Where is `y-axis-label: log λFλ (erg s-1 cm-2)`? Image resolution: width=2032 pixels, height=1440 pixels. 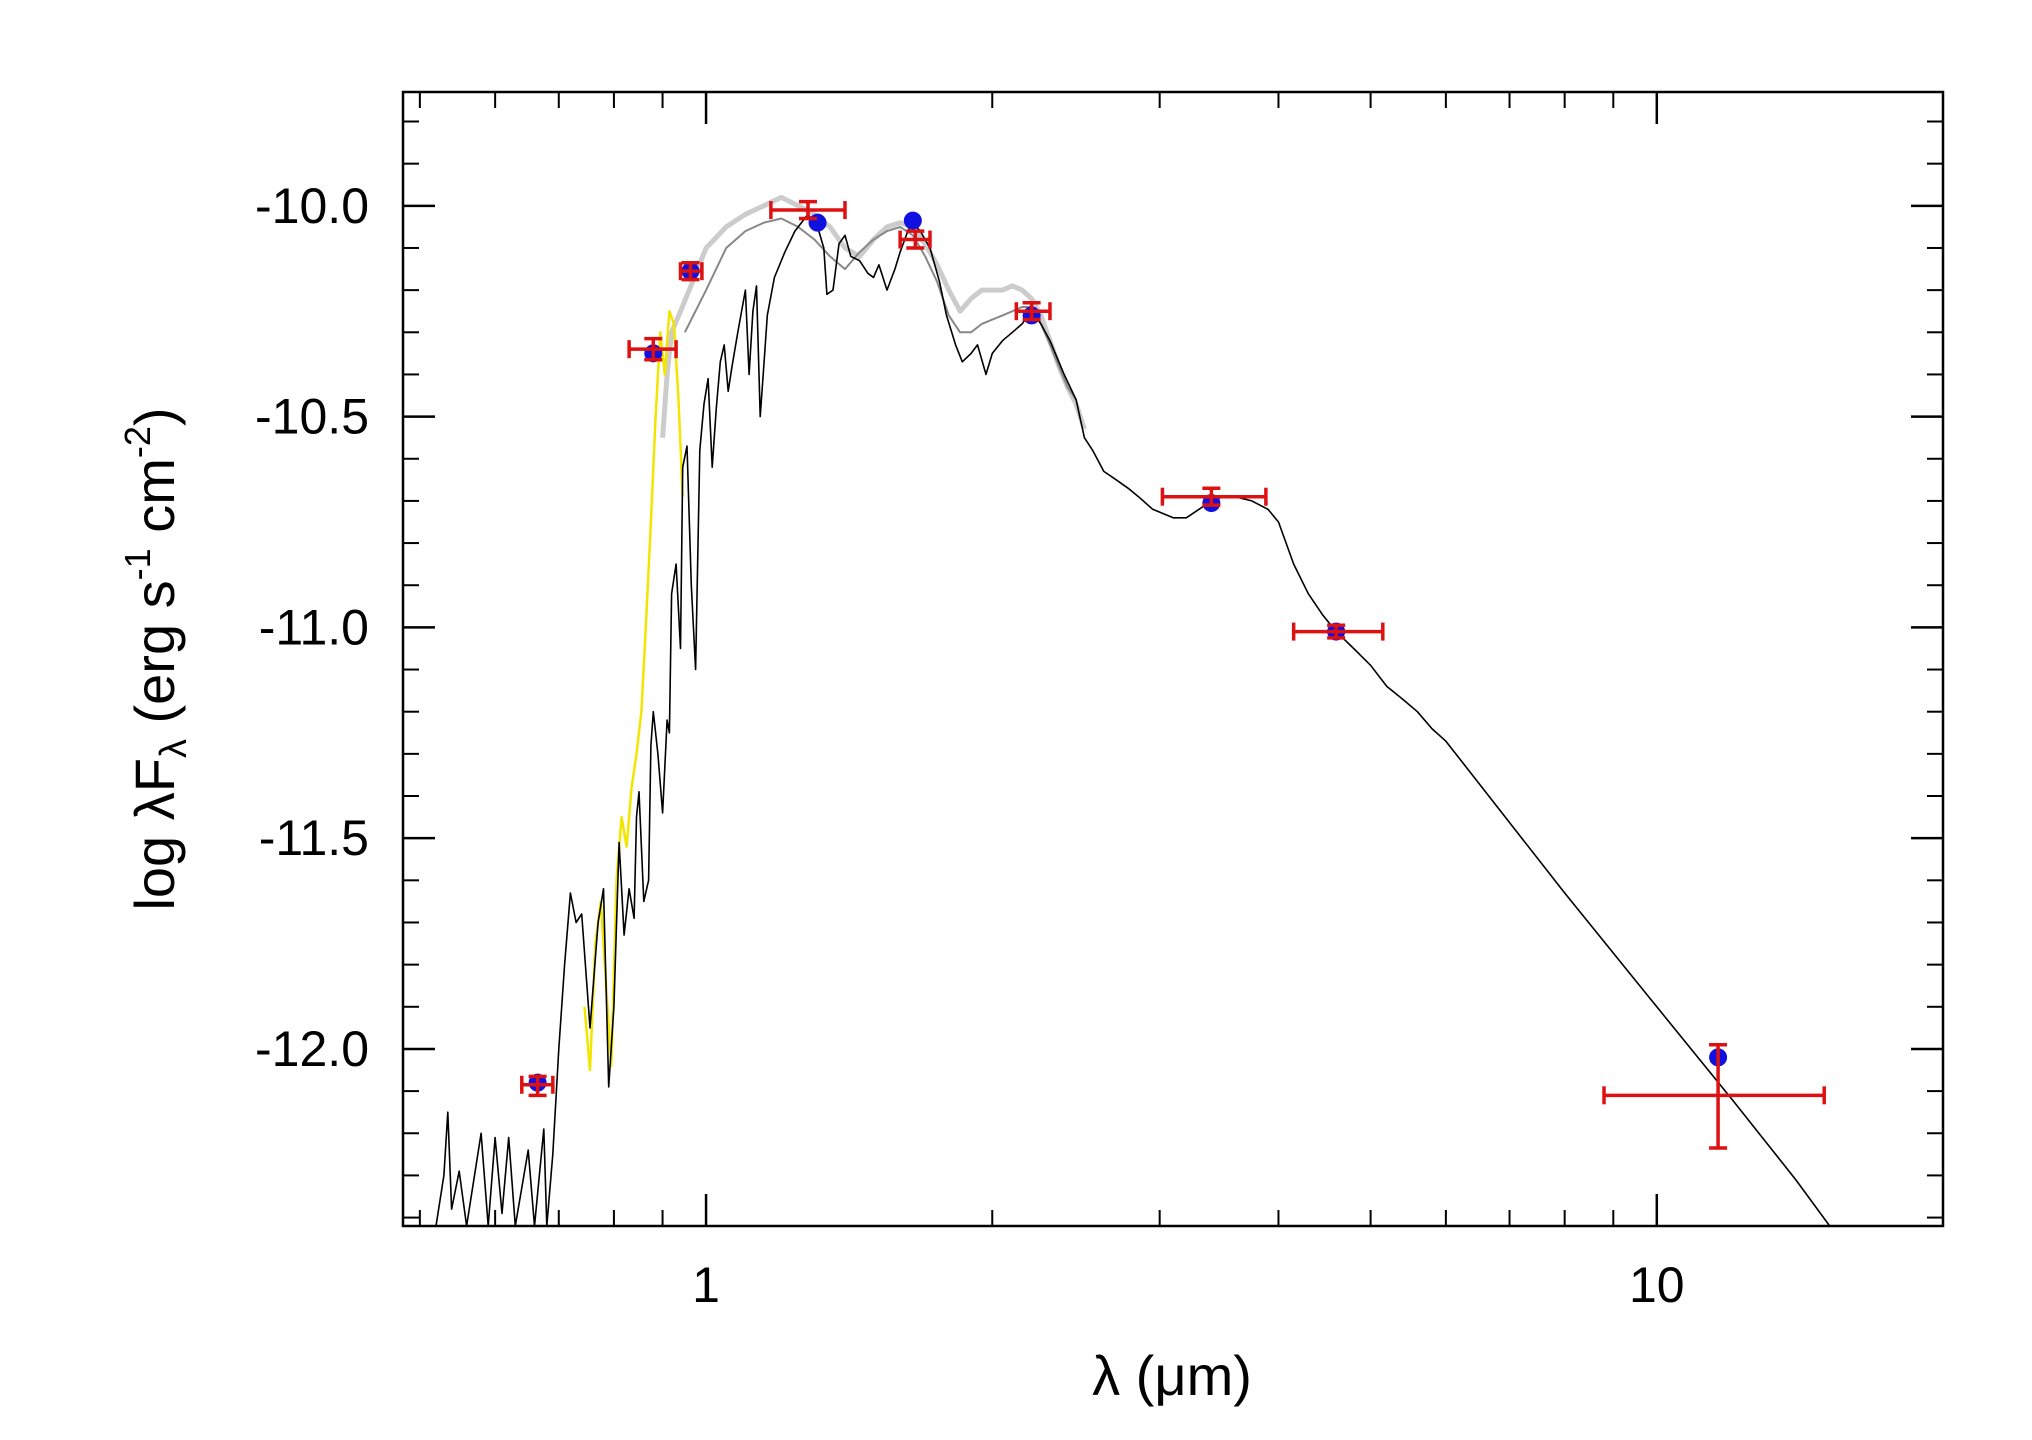
y-axis-label: log λFλ (erg s-1 cm-2) is located at coordinates (156, 658).